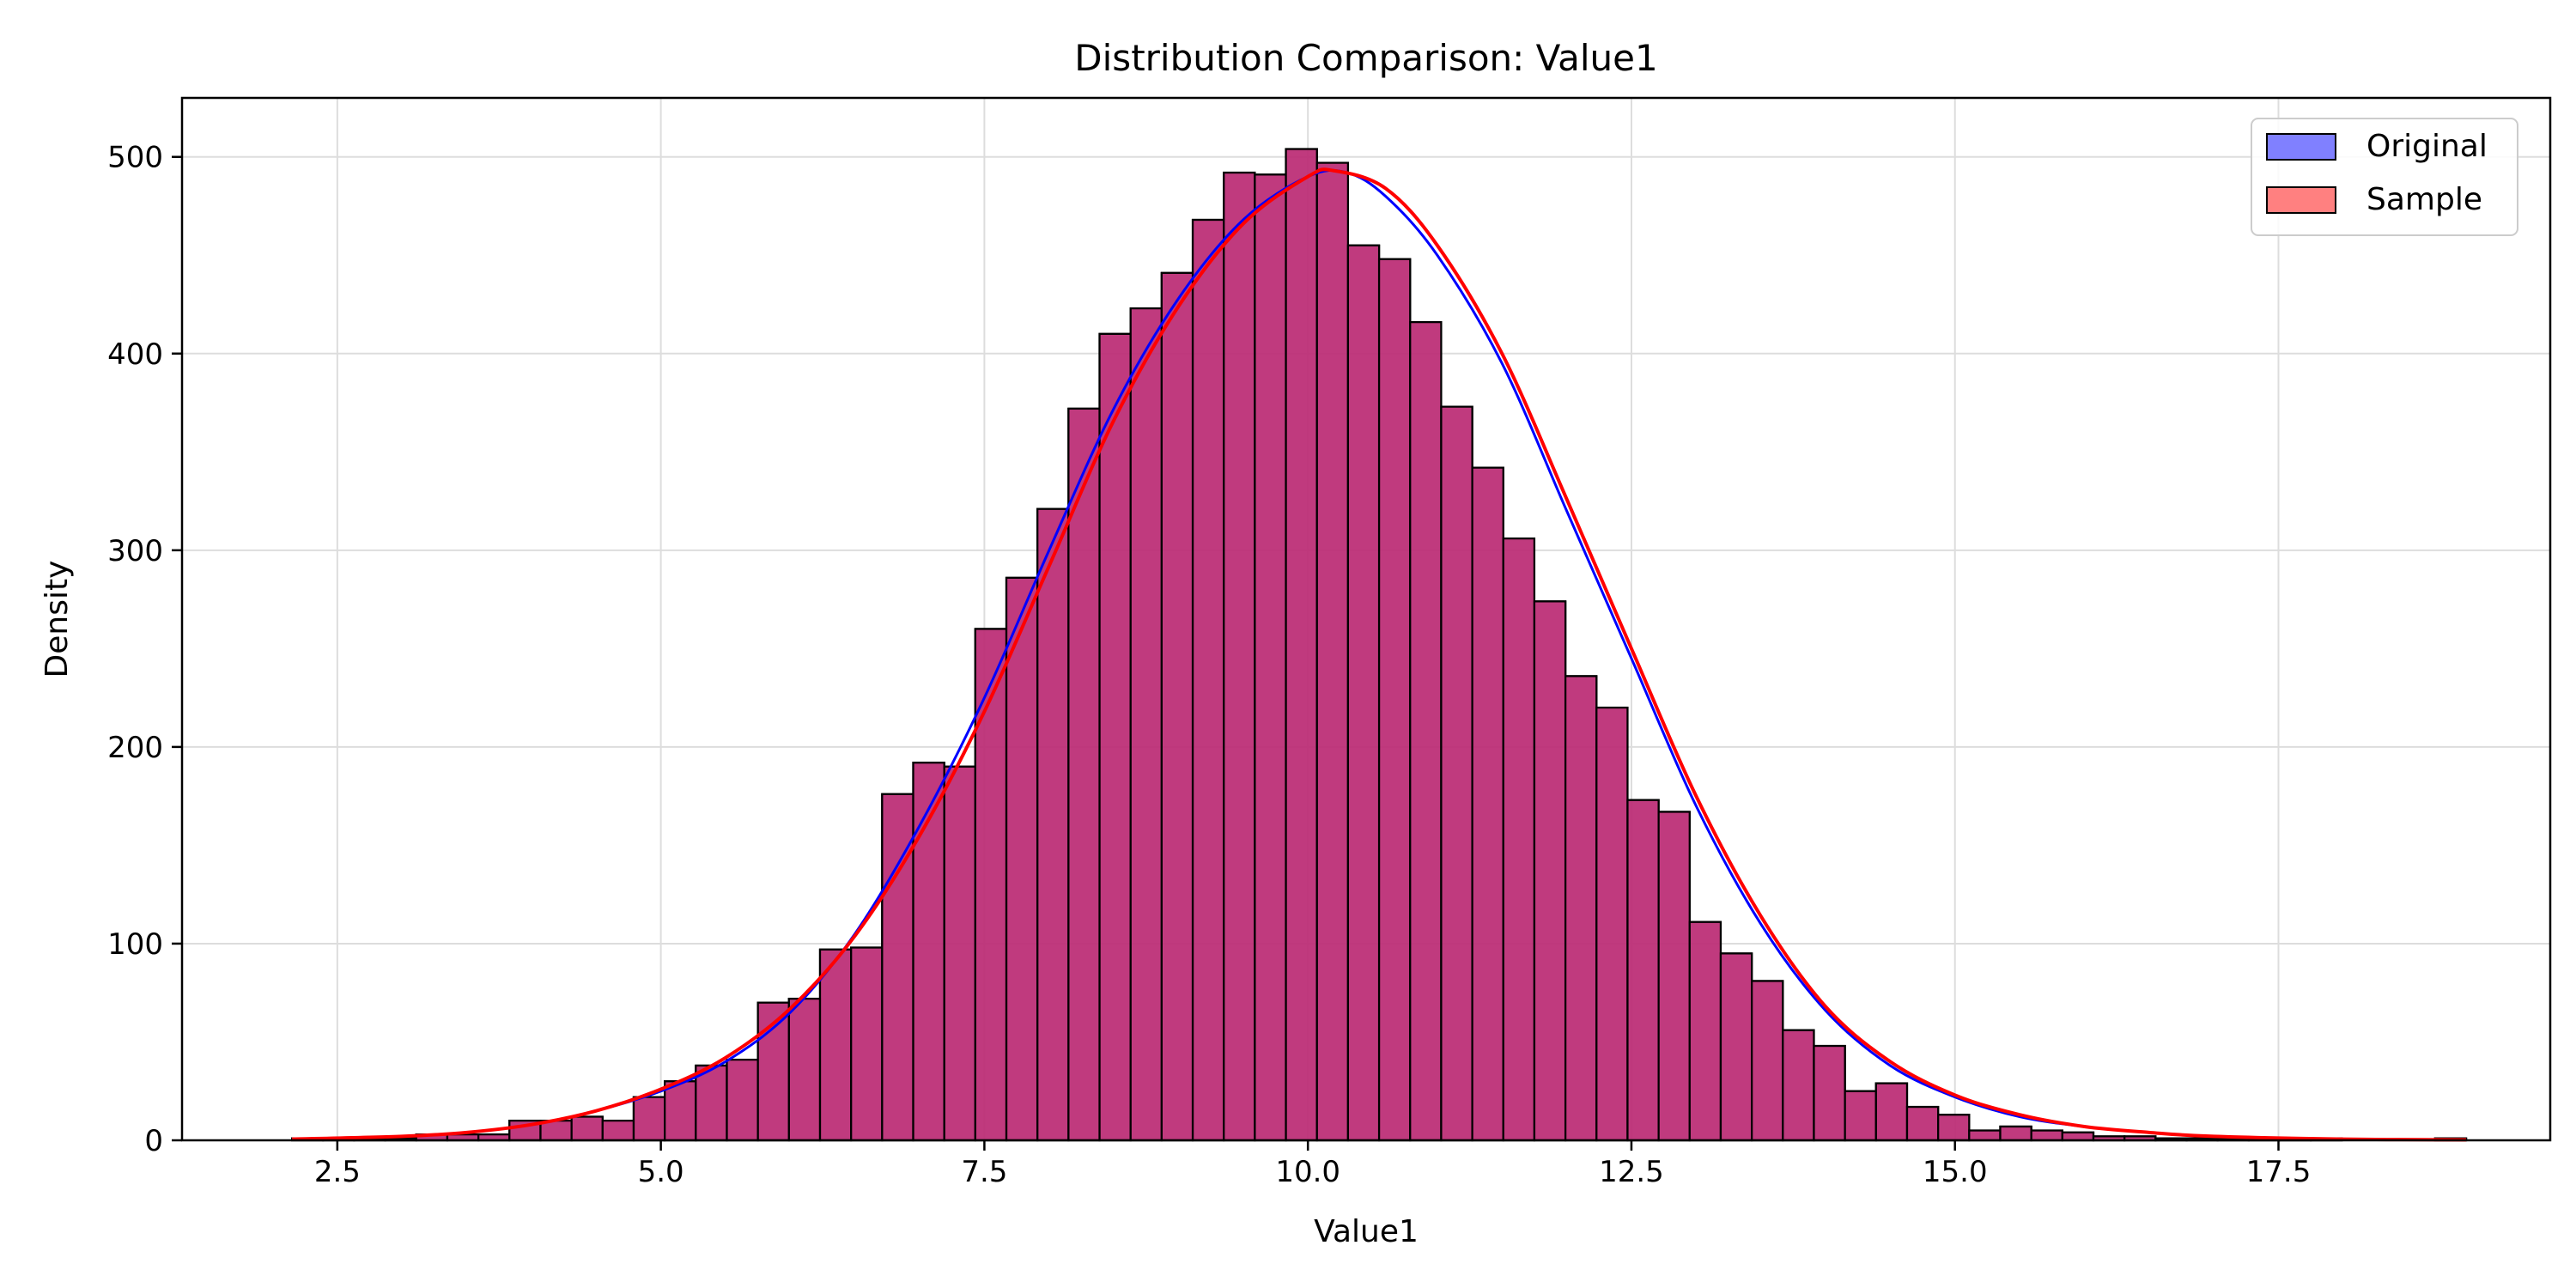 The width and height of the screenshot is (2576, 1288). What do you see at coordinates (57, 619) in the screenshot?
I see `y-axis-label: Density` at bounding box center [57, 619].